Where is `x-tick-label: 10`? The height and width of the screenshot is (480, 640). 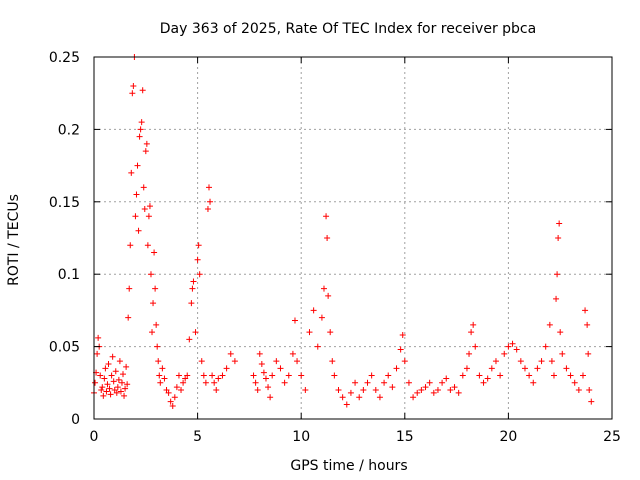 x-tick-label: 10 is located at coordinates (301, 437).